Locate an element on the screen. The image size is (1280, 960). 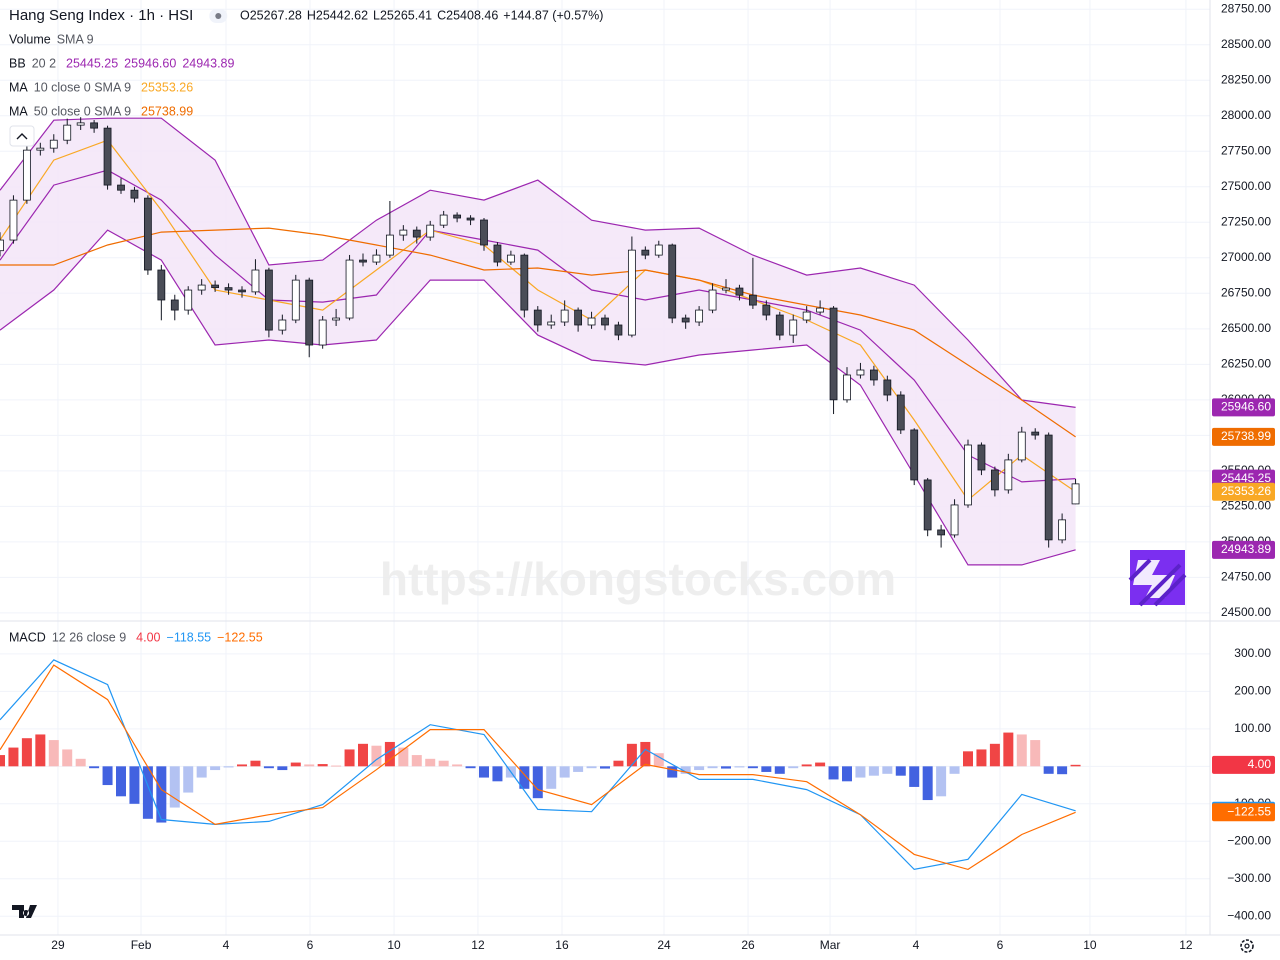
legend-text: 20 2 is located at coordinates (44, 63).